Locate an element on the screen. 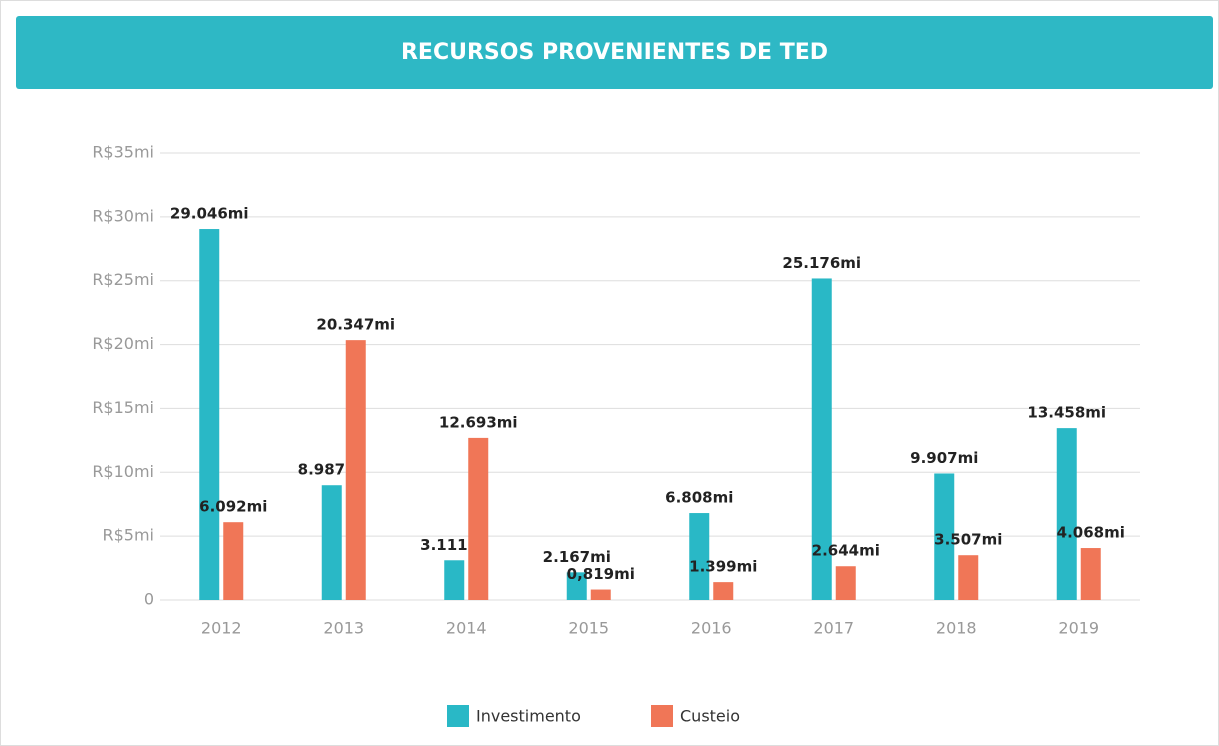  y-tick-label: R$25mi is located at coordinates (123, 279).